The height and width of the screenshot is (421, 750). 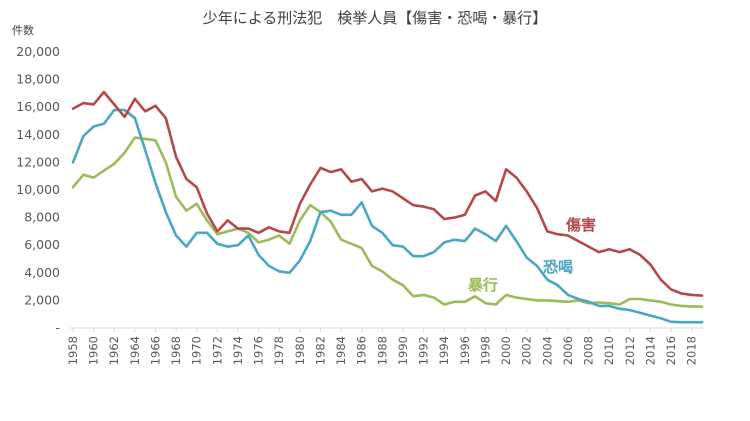 I want to click on y-tick-label: -, so click(x=57, y=327).